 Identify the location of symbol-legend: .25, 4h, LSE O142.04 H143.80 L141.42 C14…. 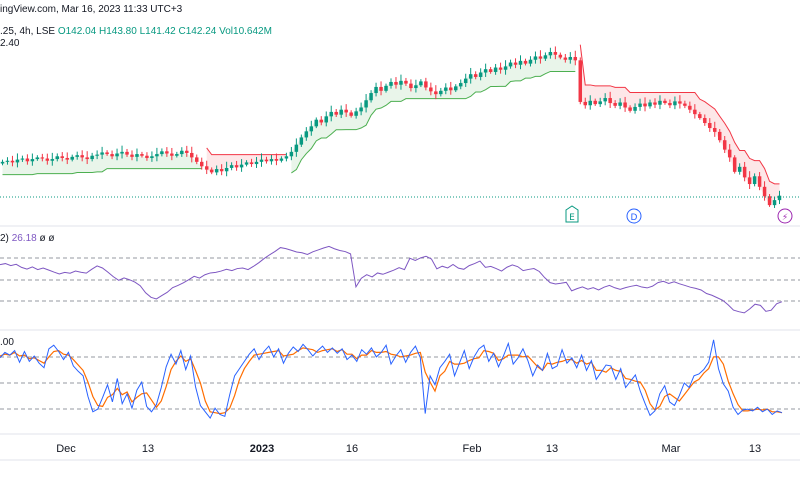
(136, 31).